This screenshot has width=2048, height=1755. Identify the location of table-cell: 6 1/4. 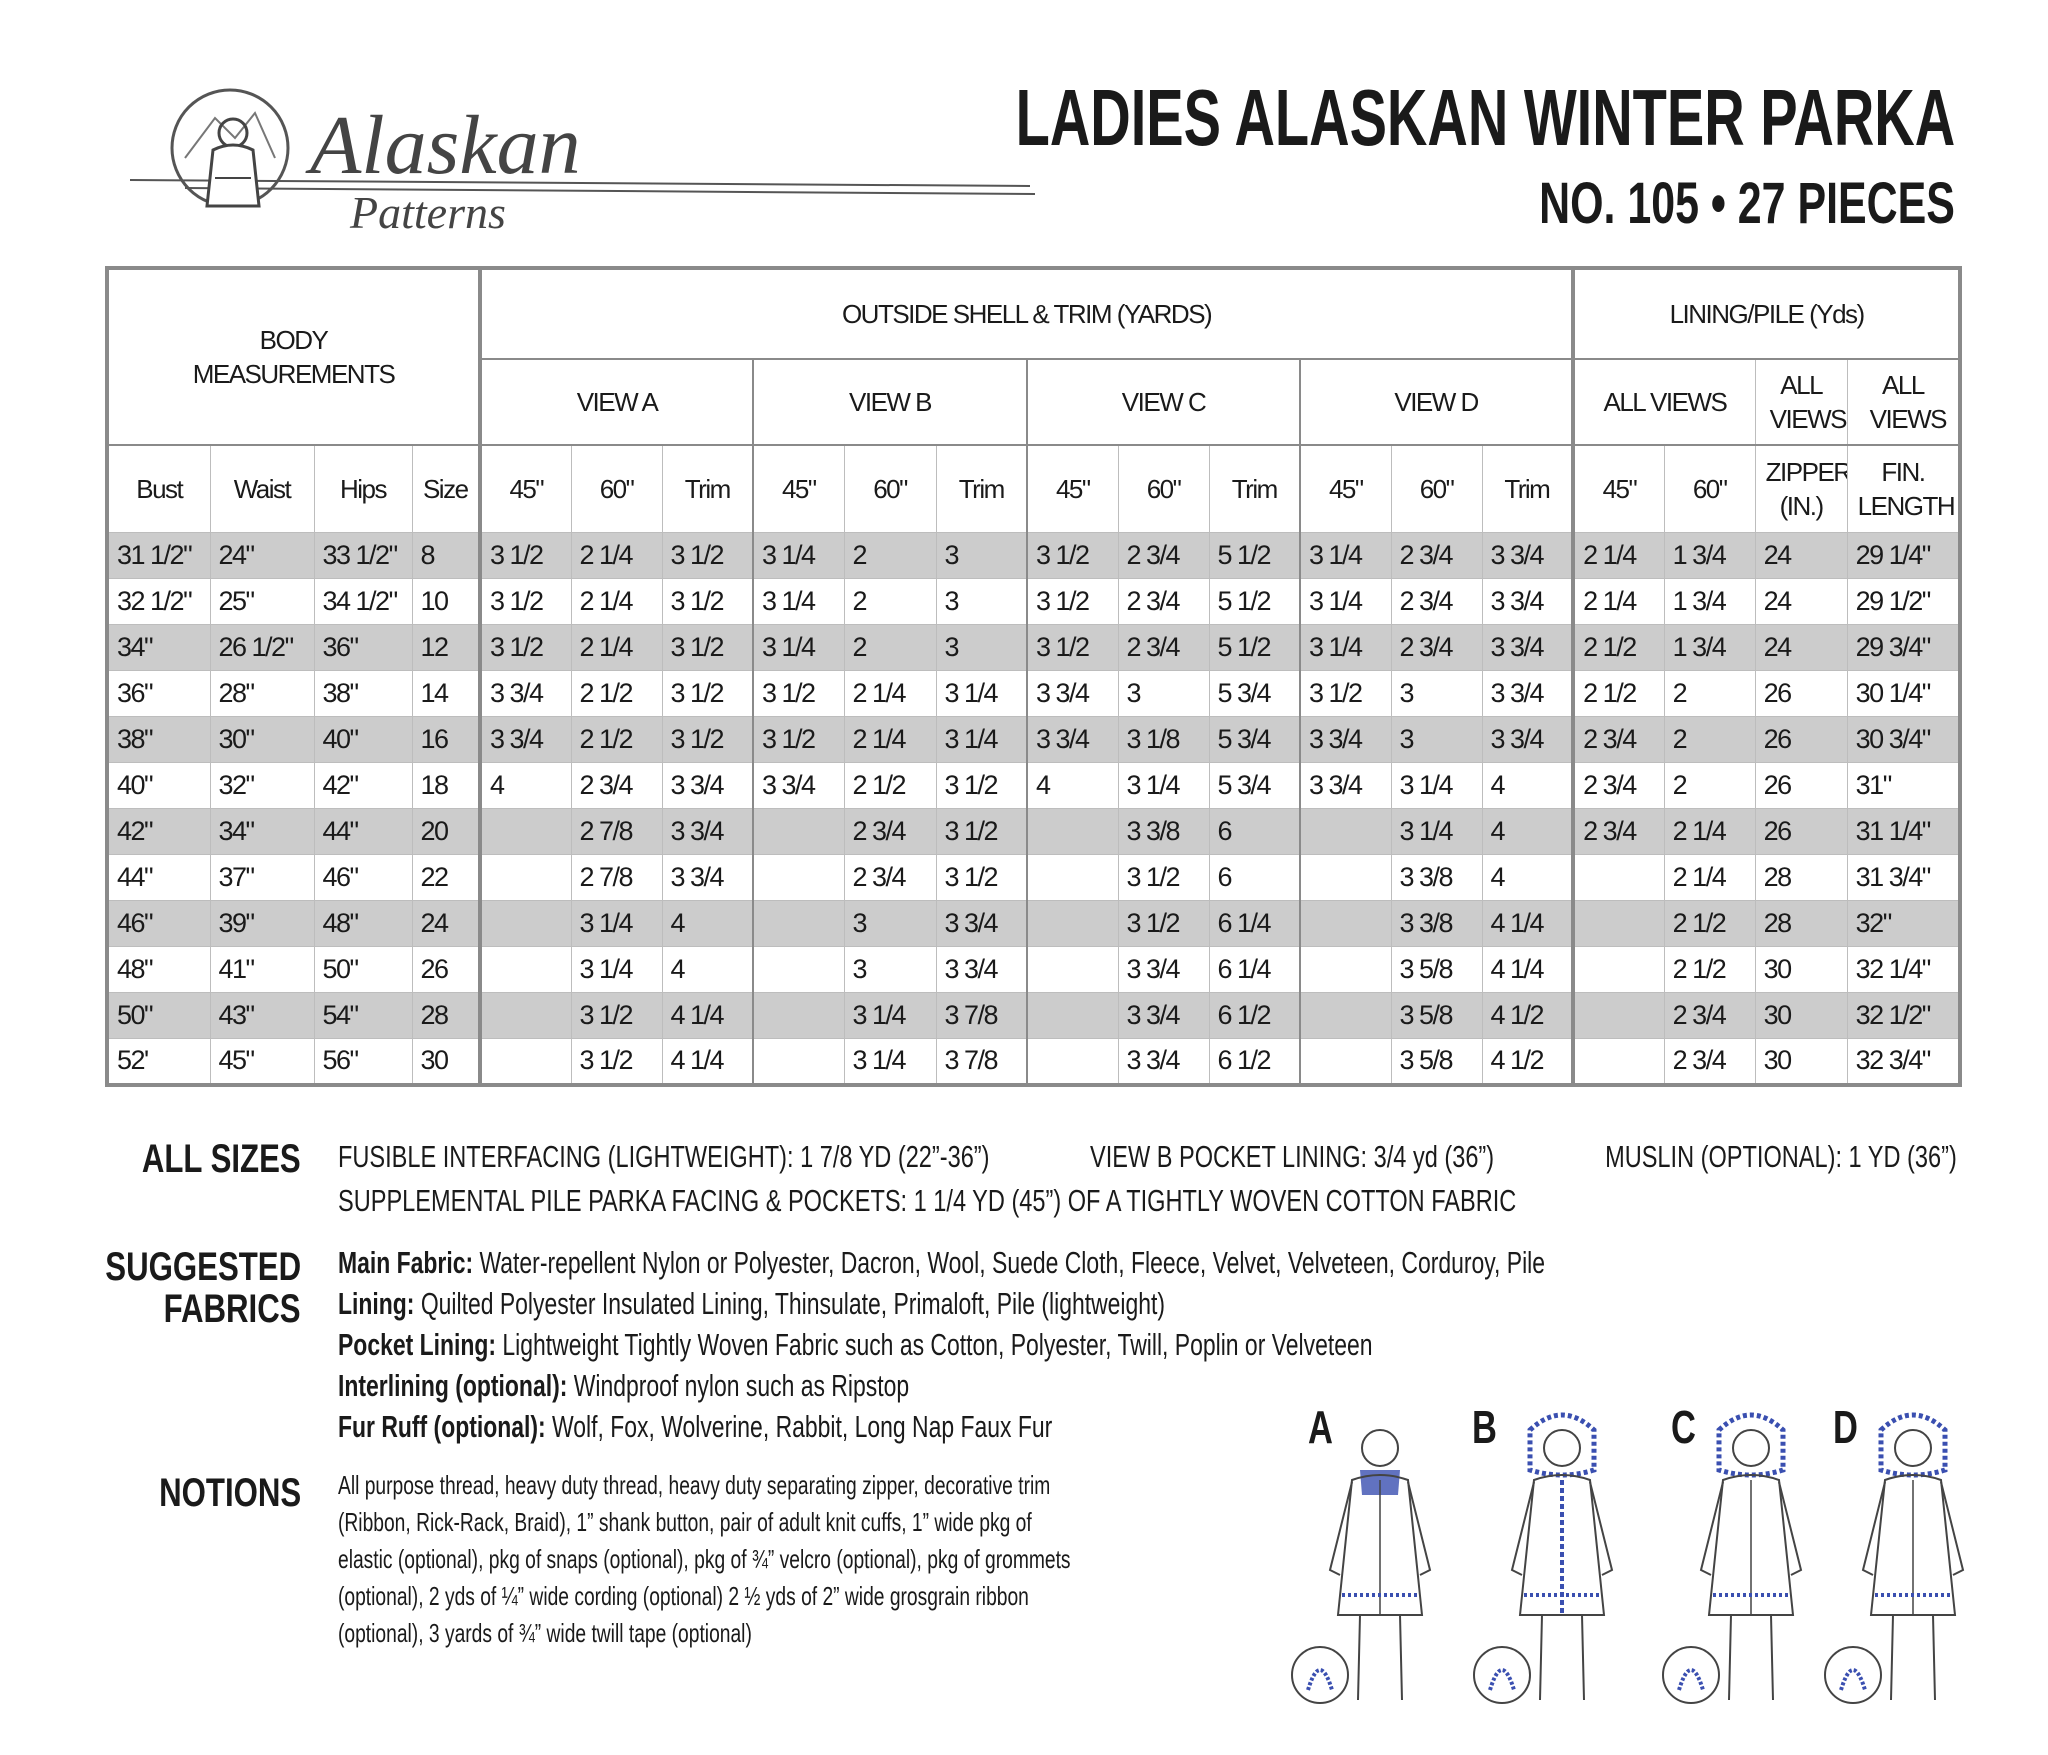
(1254, 923).